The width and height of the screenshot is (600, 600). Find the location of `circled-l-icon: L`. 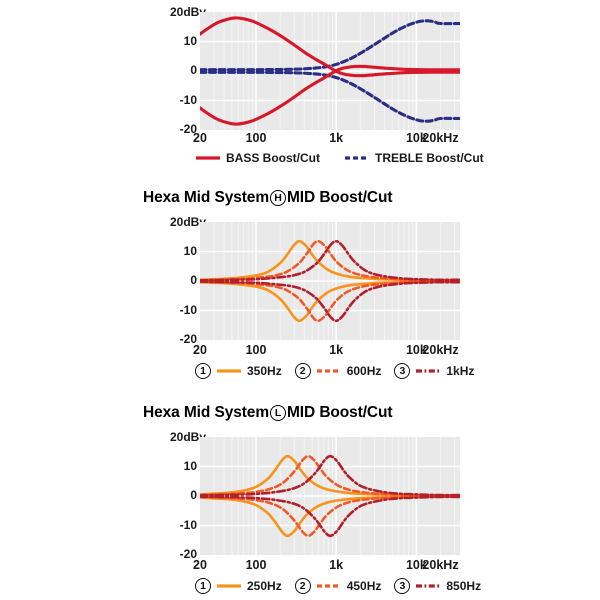

circled-l-icon: L is located at coordinates (278, 413).